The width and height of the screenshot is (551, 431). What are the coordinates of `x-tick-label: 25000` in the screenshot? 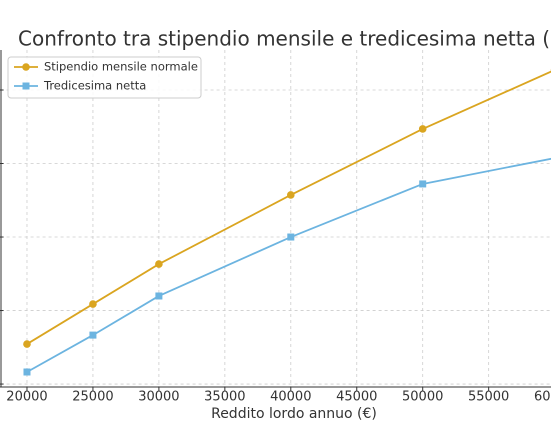 It's located at (92, 397).